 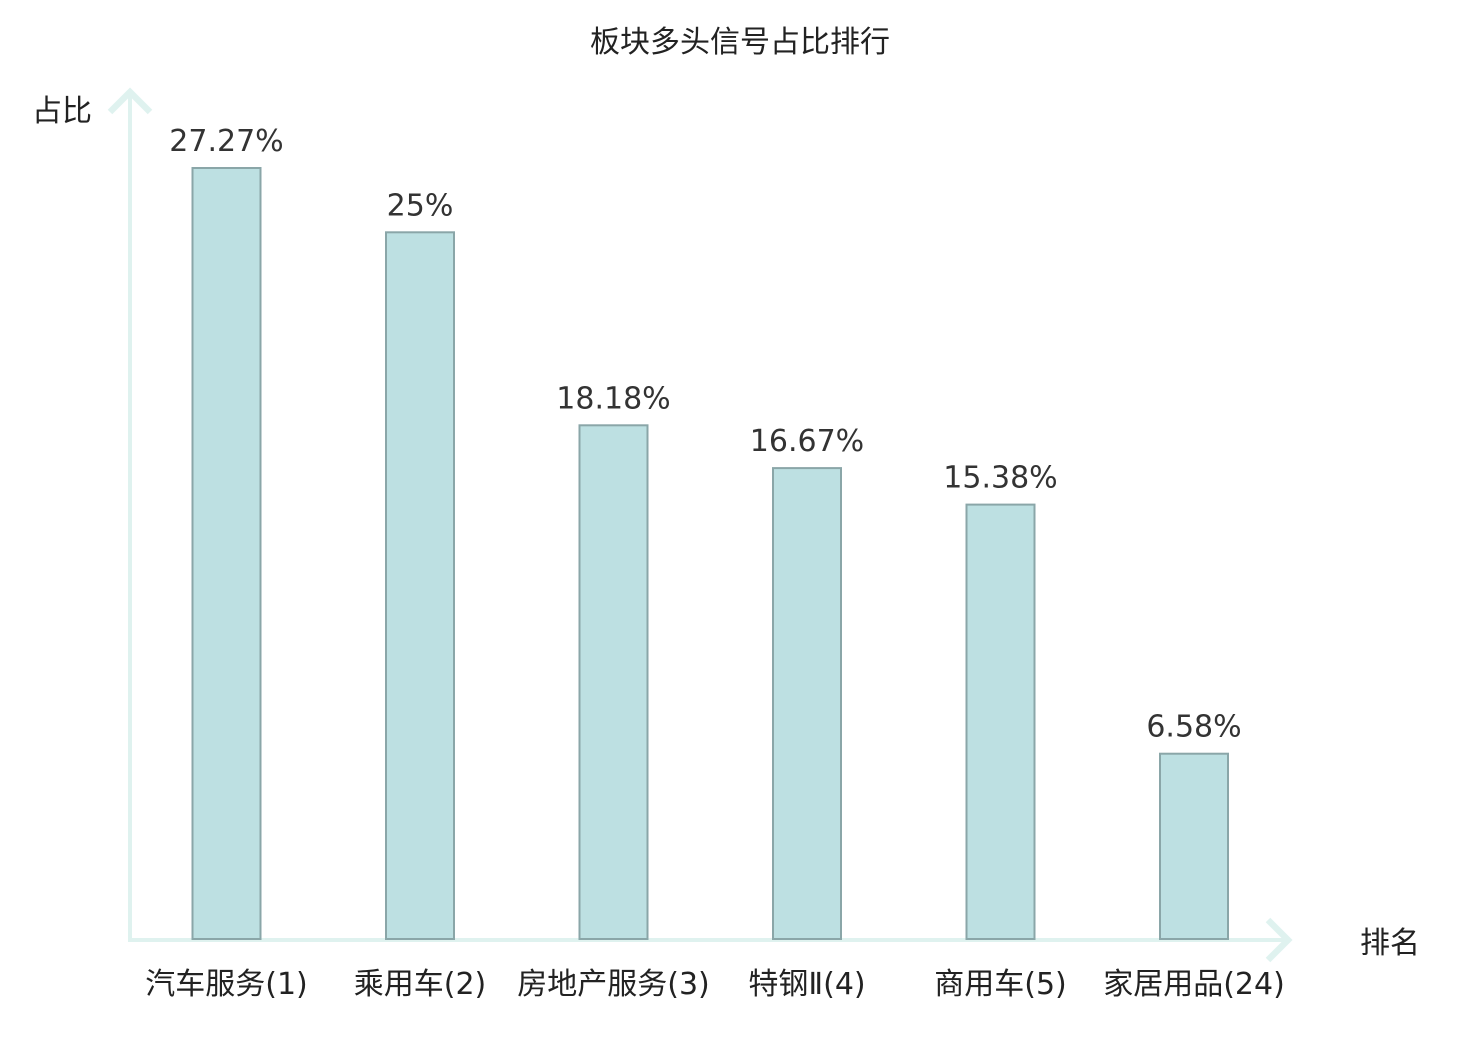 I want to click on value-label-3: 18.18%, so click(x=613, y=398).